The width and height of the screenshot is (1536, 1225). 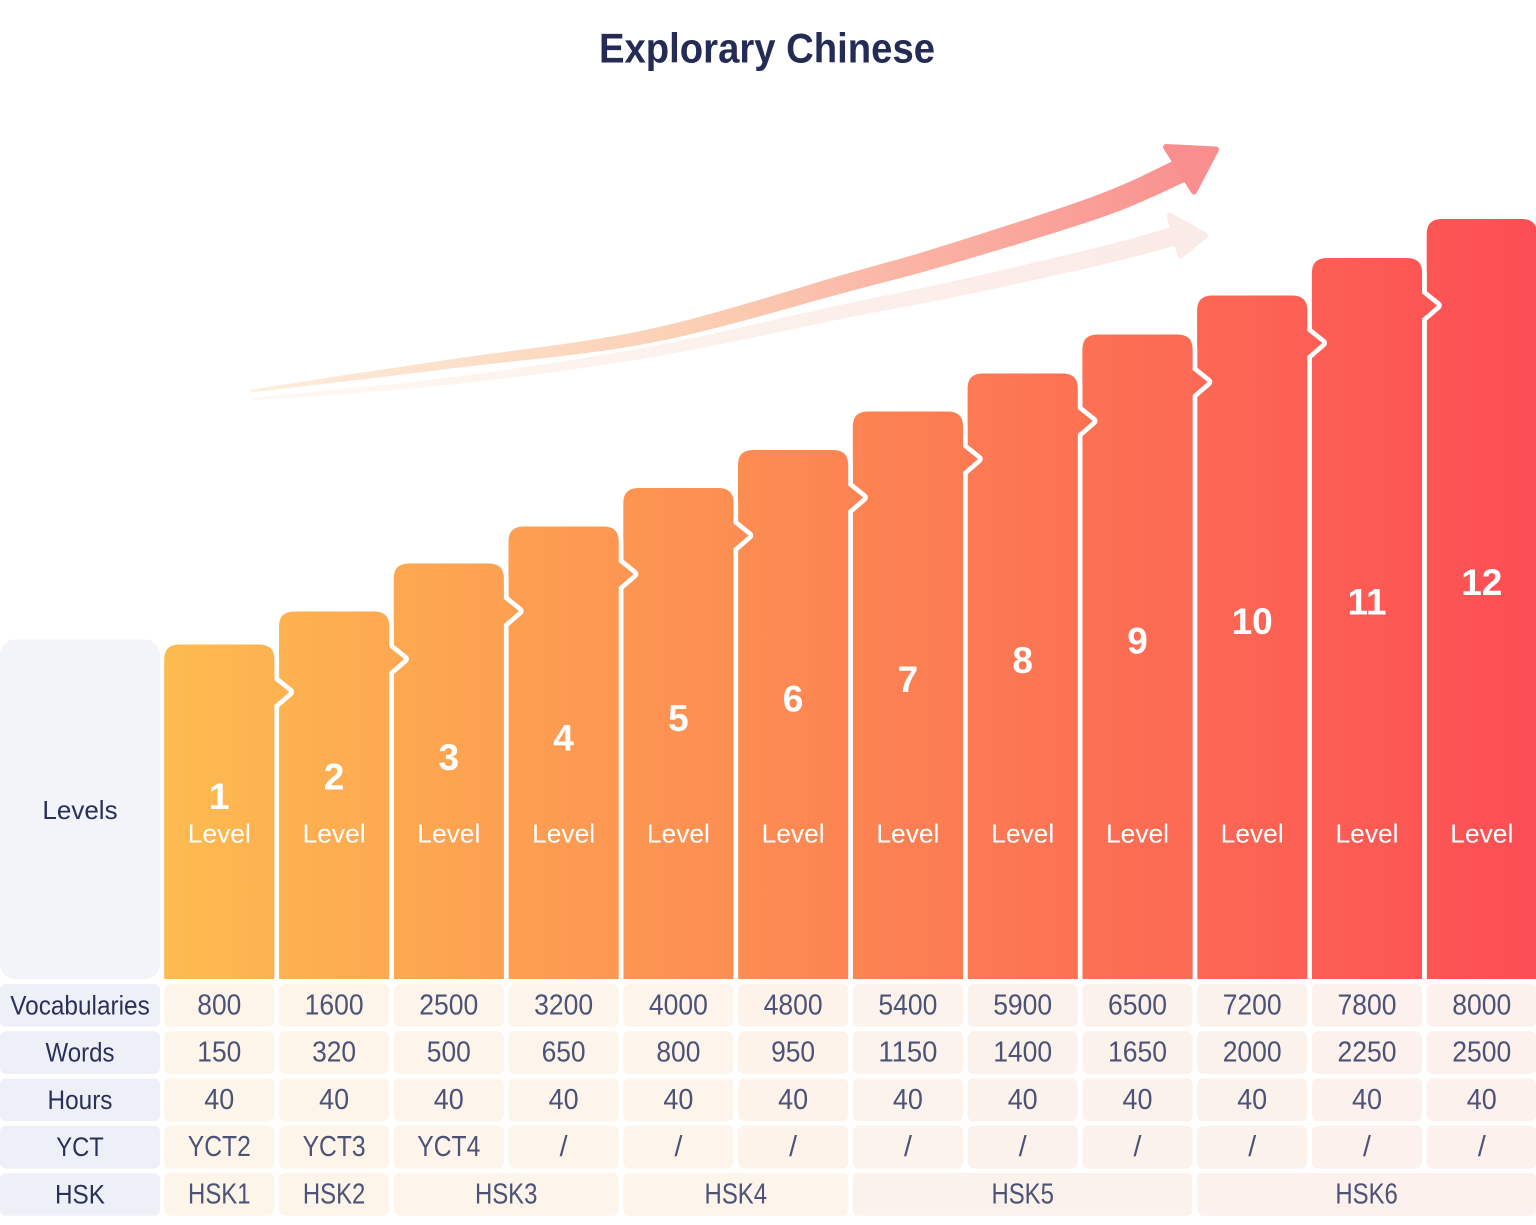 What do you see at coordinates (449, 757) in the screenshot?
I see `svg-text: 3` at bounding box center [449, 757].